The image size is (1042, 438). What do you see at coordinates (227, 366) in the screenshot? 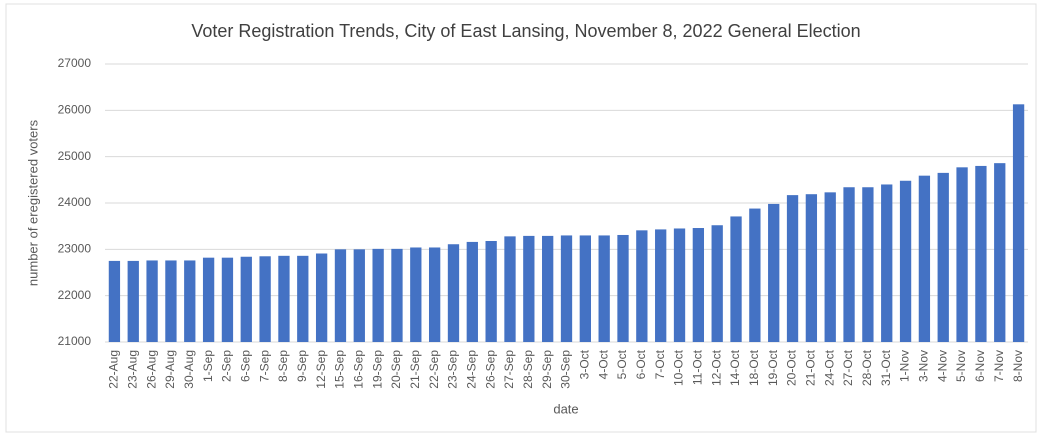
I see `x-tick-label: 2-Sep` at bounding box center [227, 366].